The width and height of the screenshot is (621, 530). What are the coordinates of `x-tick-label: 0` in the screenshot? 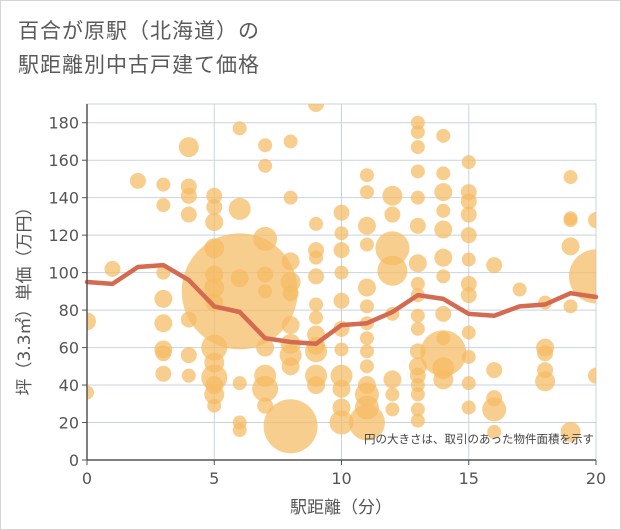 It's located at (87, 478).